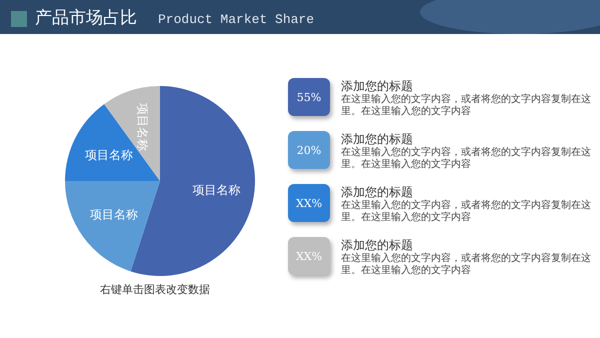  I want to click on badge-box: 20%, so click(309, 150).